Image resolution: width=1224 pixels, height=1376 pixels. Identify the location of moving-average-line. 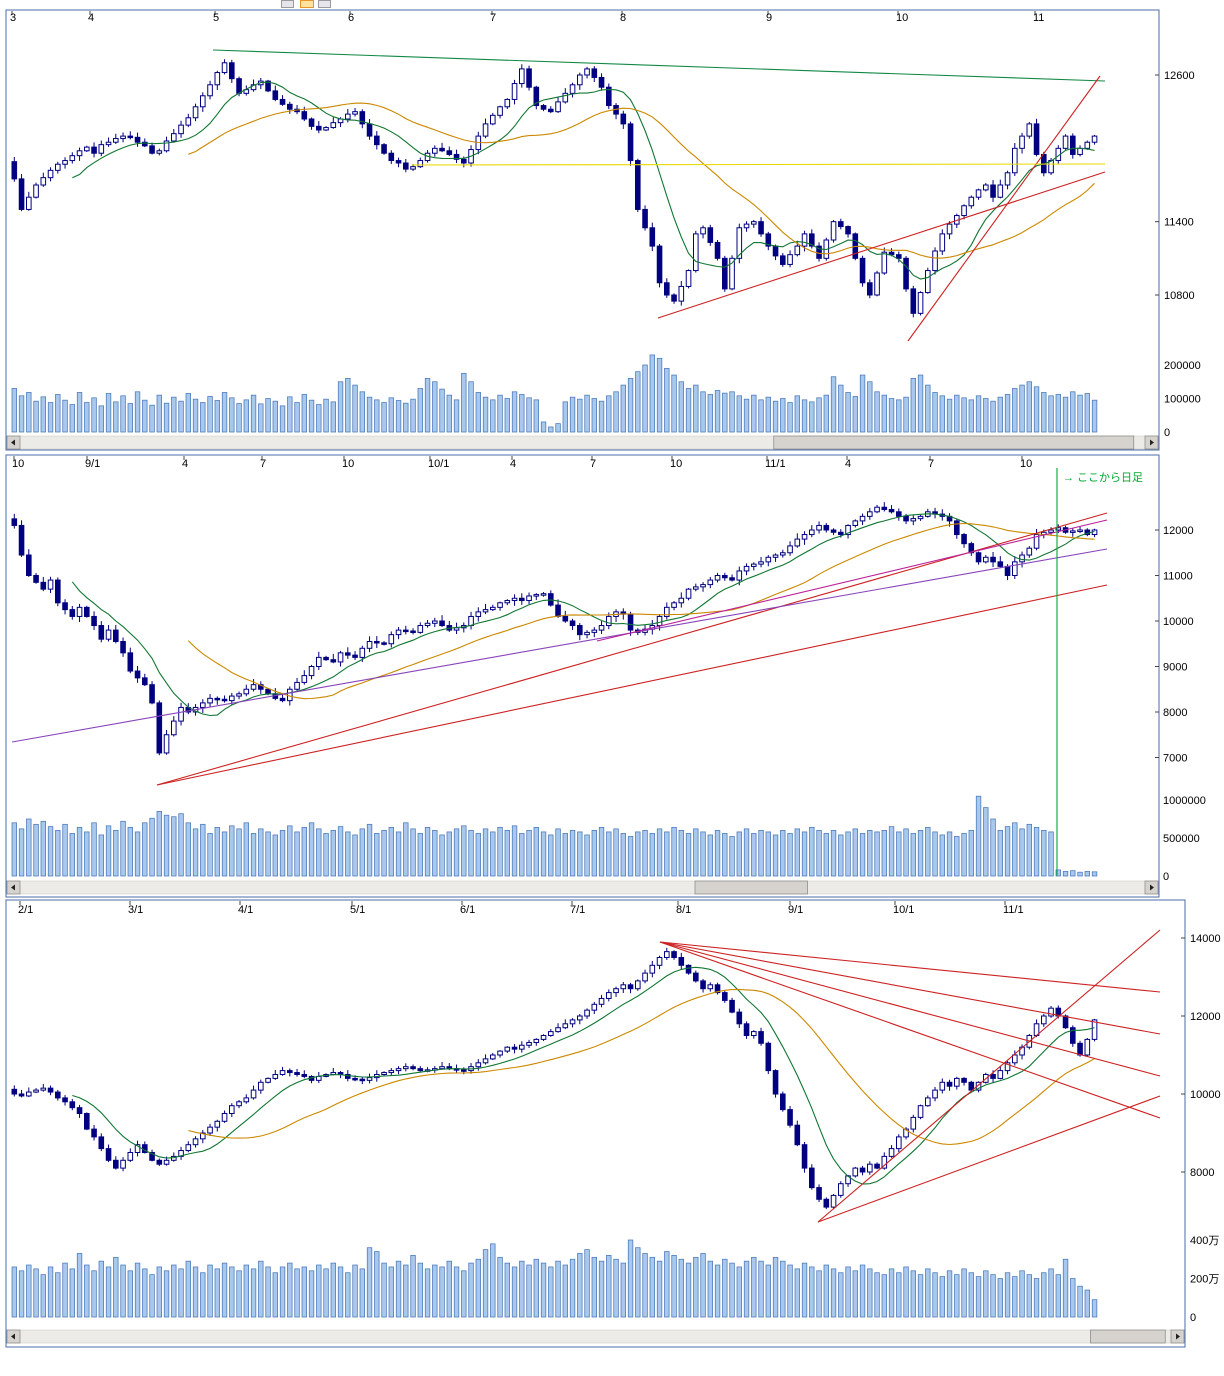
(583, 1075).